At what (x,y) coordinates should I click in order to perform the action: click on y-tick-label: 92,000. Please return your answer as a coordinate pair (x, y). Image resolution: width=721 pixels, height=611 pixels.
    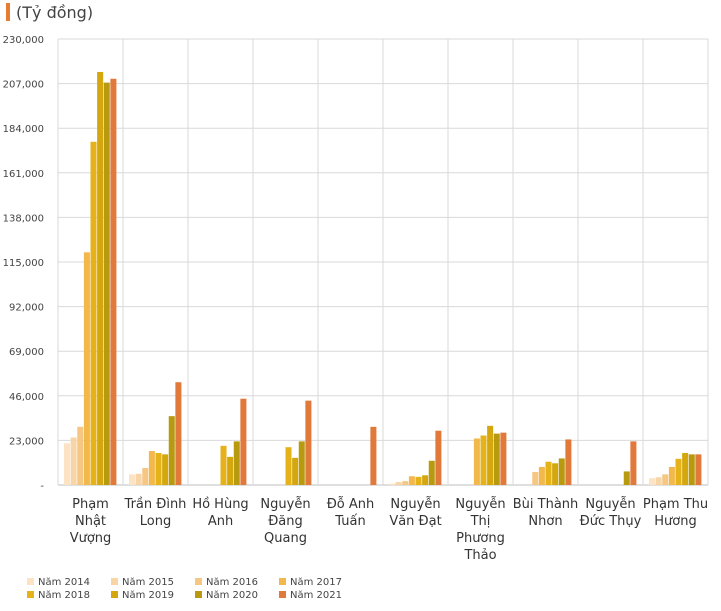
    Looking at the image, I should click on (26, 308).